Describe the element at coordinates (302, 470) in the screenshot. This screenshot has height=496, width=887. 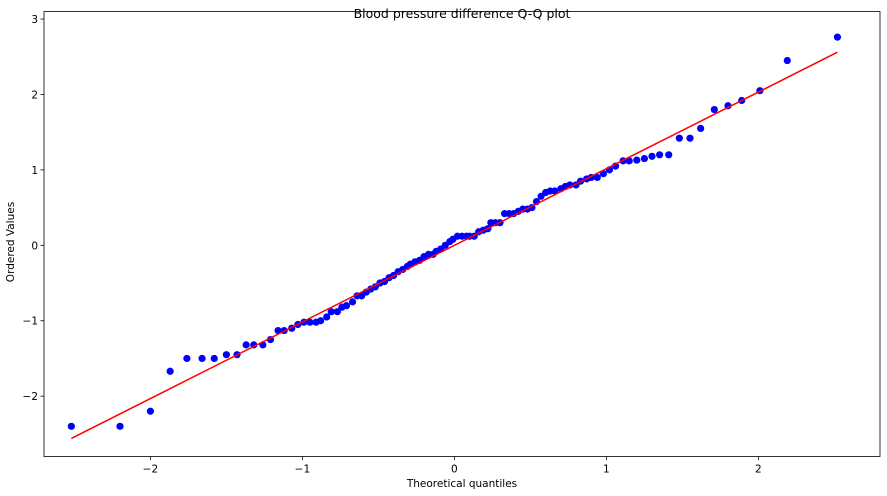
I see `x-tick-label: −1` at that location.